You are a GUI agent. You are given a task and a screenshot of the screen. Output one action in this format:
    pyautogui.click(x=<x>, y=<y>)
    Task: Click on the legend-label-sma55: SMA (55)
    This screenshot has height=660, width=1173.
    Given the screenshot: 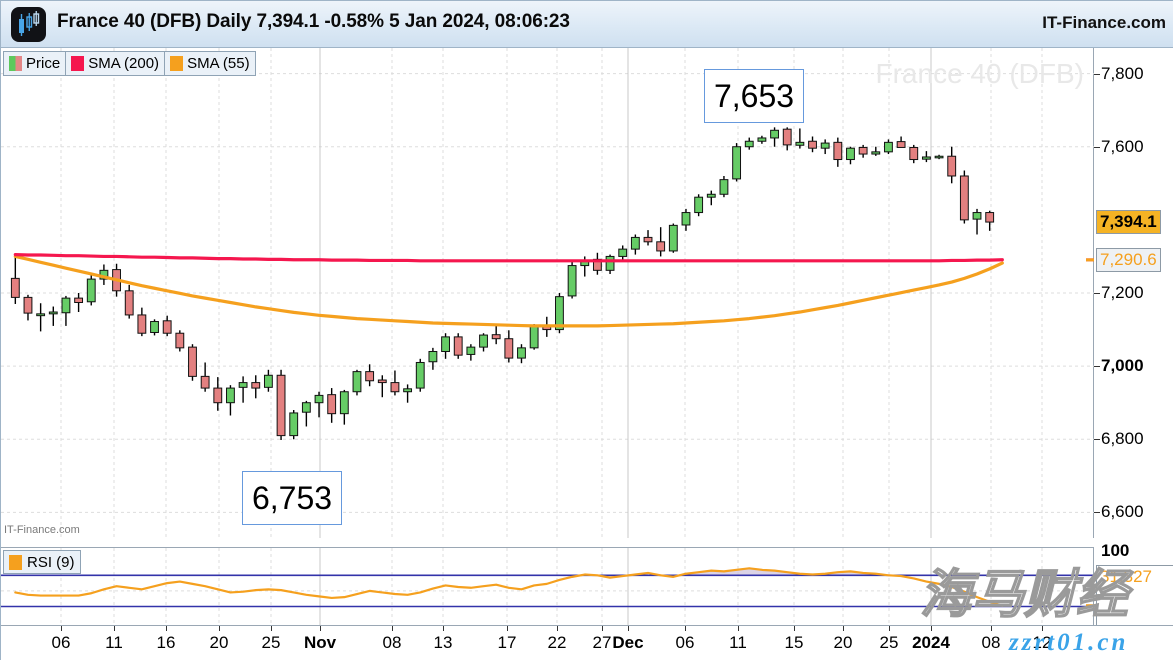 What is the action you would take?
    pyautogui.click(x=218, y=63)
    